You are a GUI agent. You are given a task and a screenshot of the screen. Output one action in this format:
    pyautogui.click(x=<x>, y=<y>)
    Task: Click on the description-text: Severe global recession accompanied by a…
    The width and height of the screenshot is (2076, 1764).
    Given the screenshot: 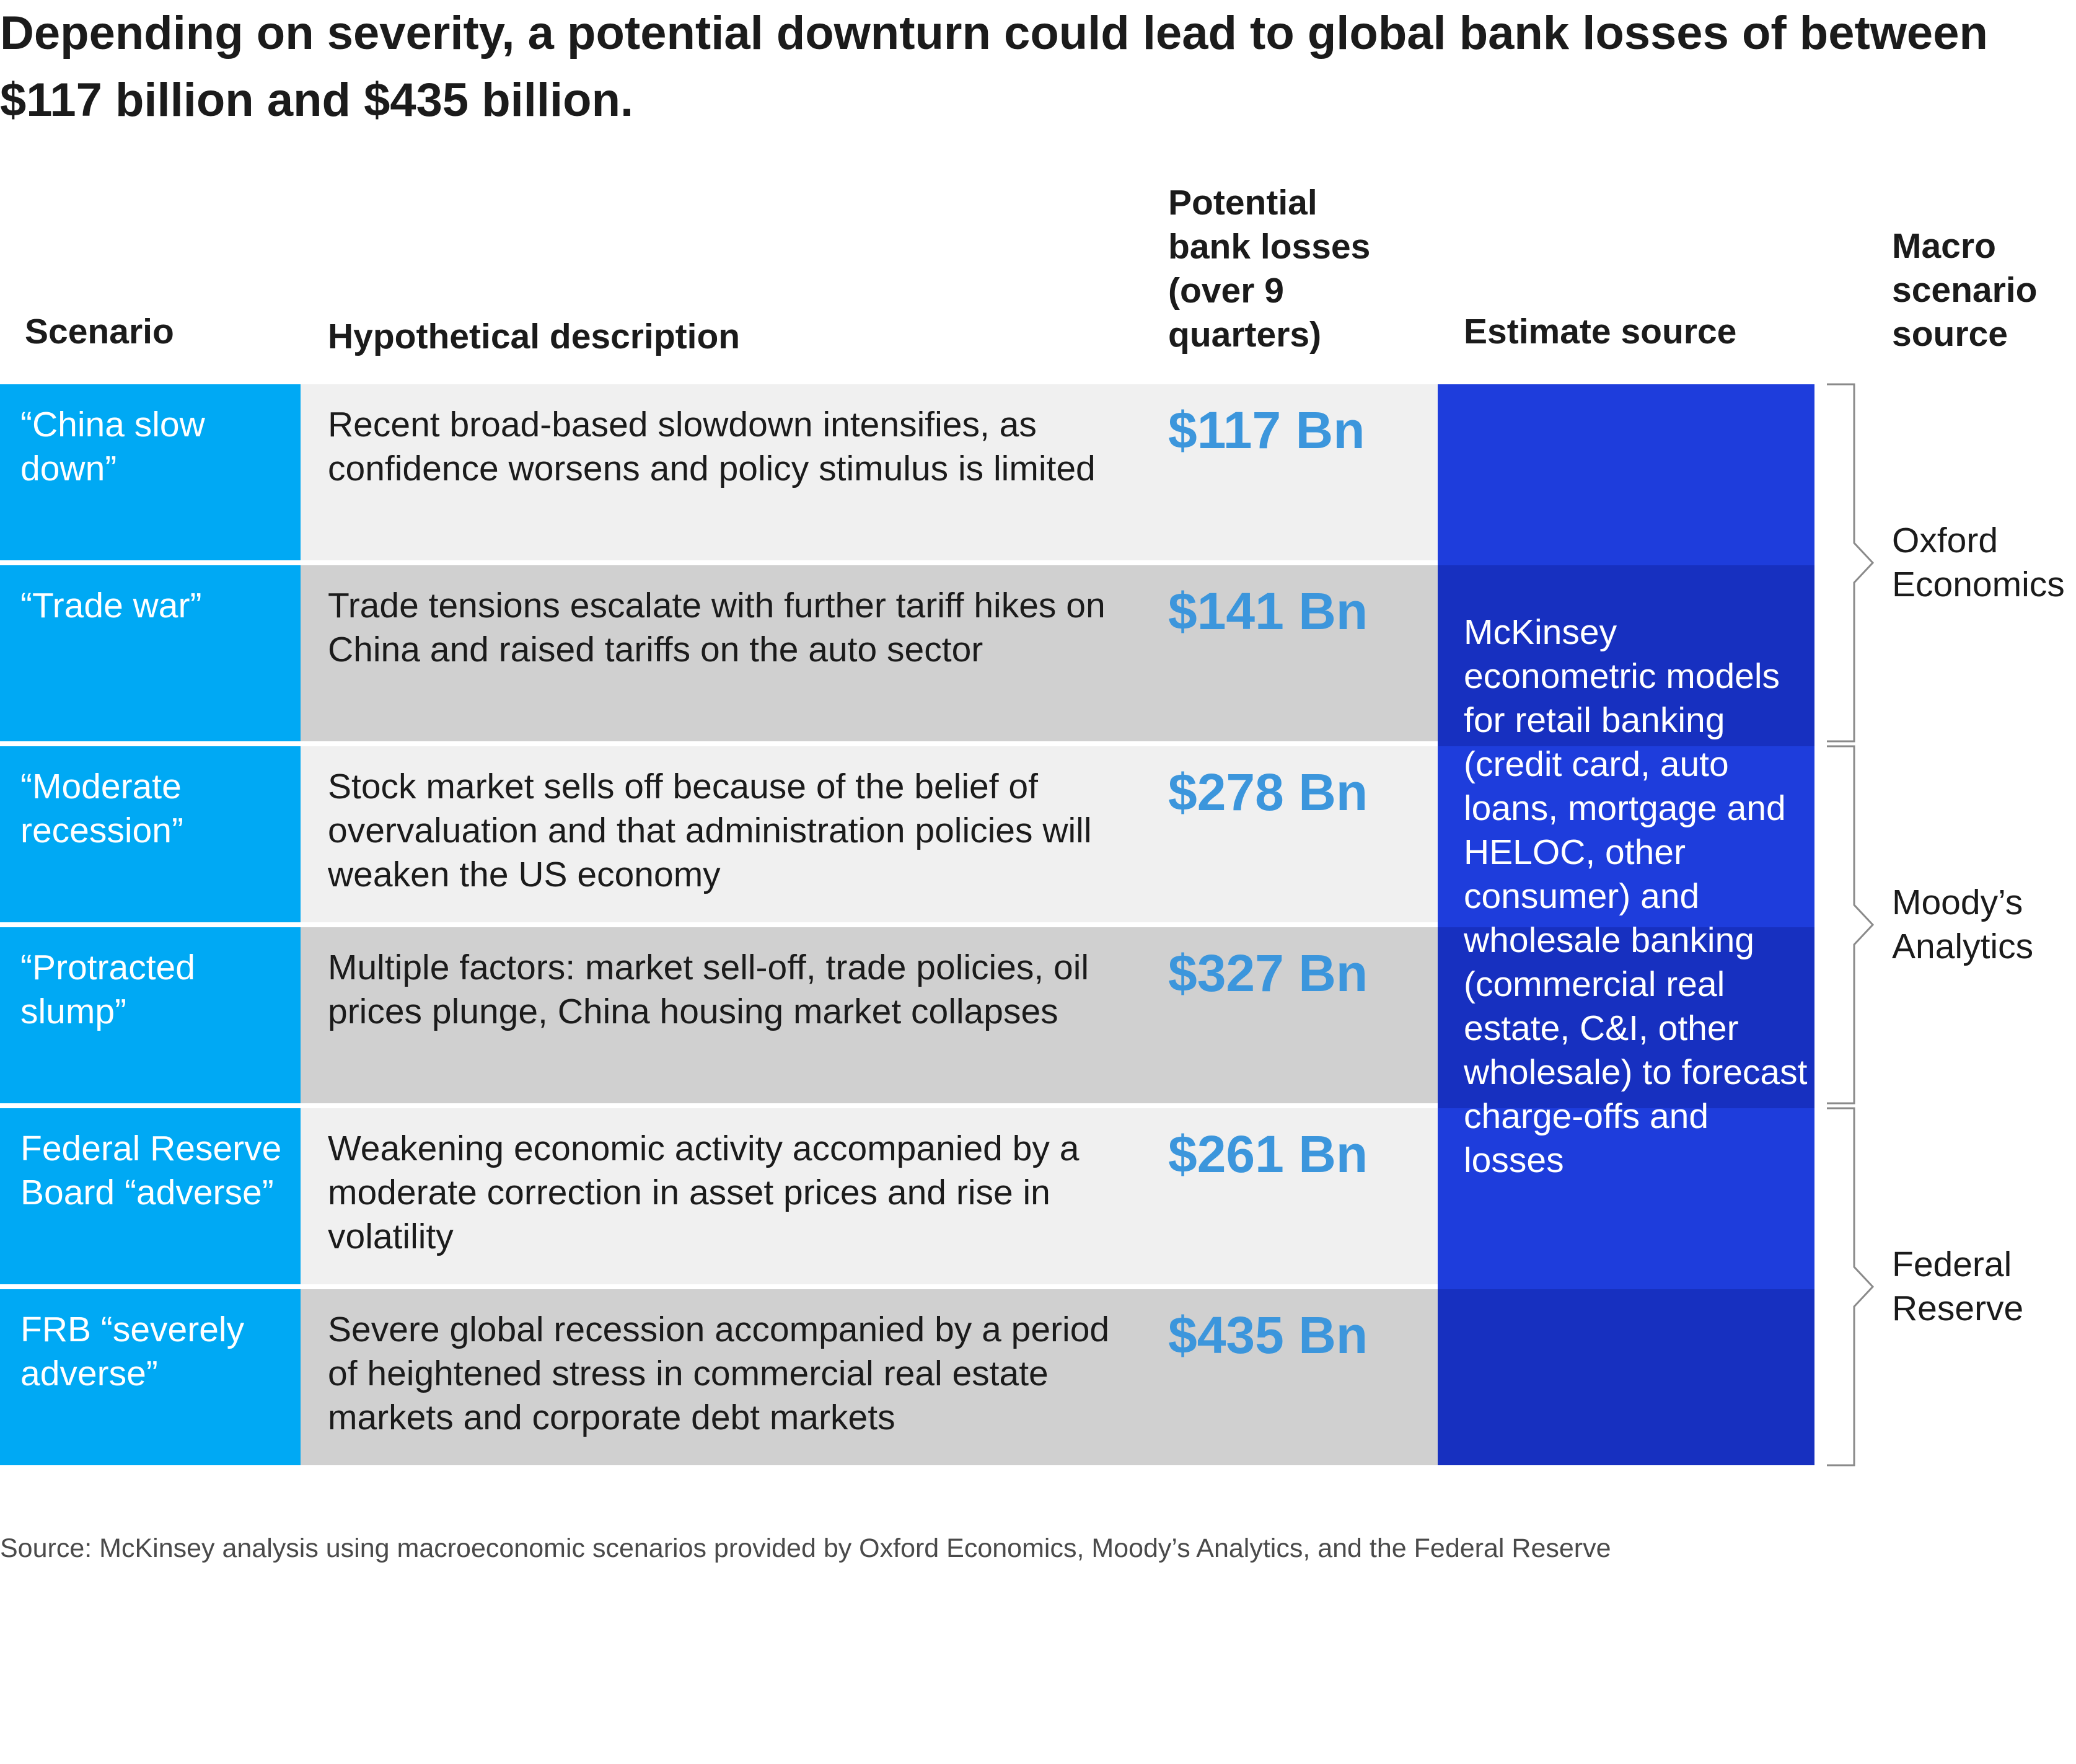 What is the action you would take?
    pyautogui.click(x=719, y=1373)
    